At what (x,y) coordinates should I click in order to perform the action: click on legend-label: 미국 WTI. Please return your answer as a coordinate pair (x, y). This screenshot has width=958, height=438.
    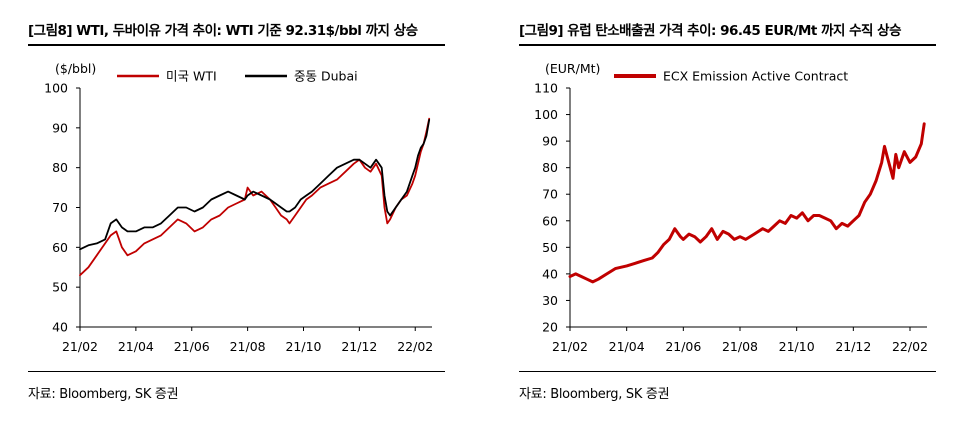
    Looking at the image, I should click on (191, 76).